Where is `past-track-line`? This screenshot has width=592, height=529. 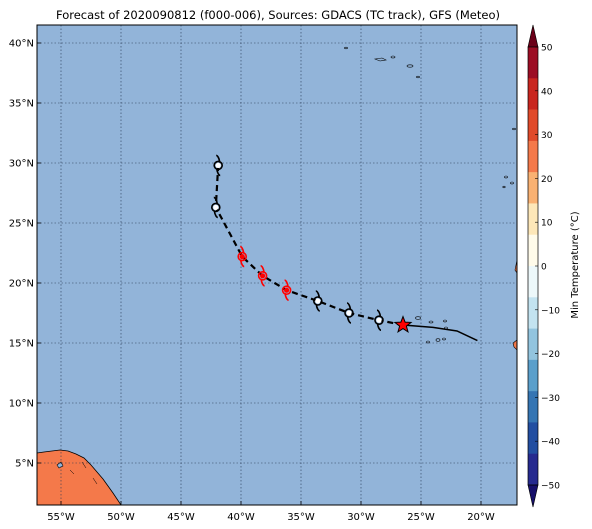
past-track-line is located at coordinates (440, 333).